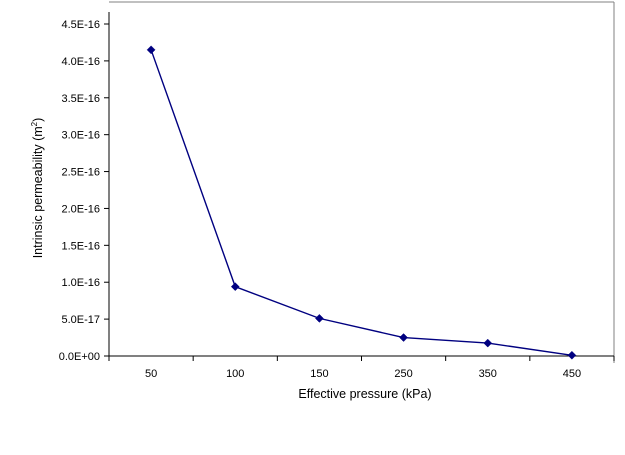  Describe the element at coordinates (80, 25) in the screenshot. I see `y-tick-label: 4.5E-16` at that location.